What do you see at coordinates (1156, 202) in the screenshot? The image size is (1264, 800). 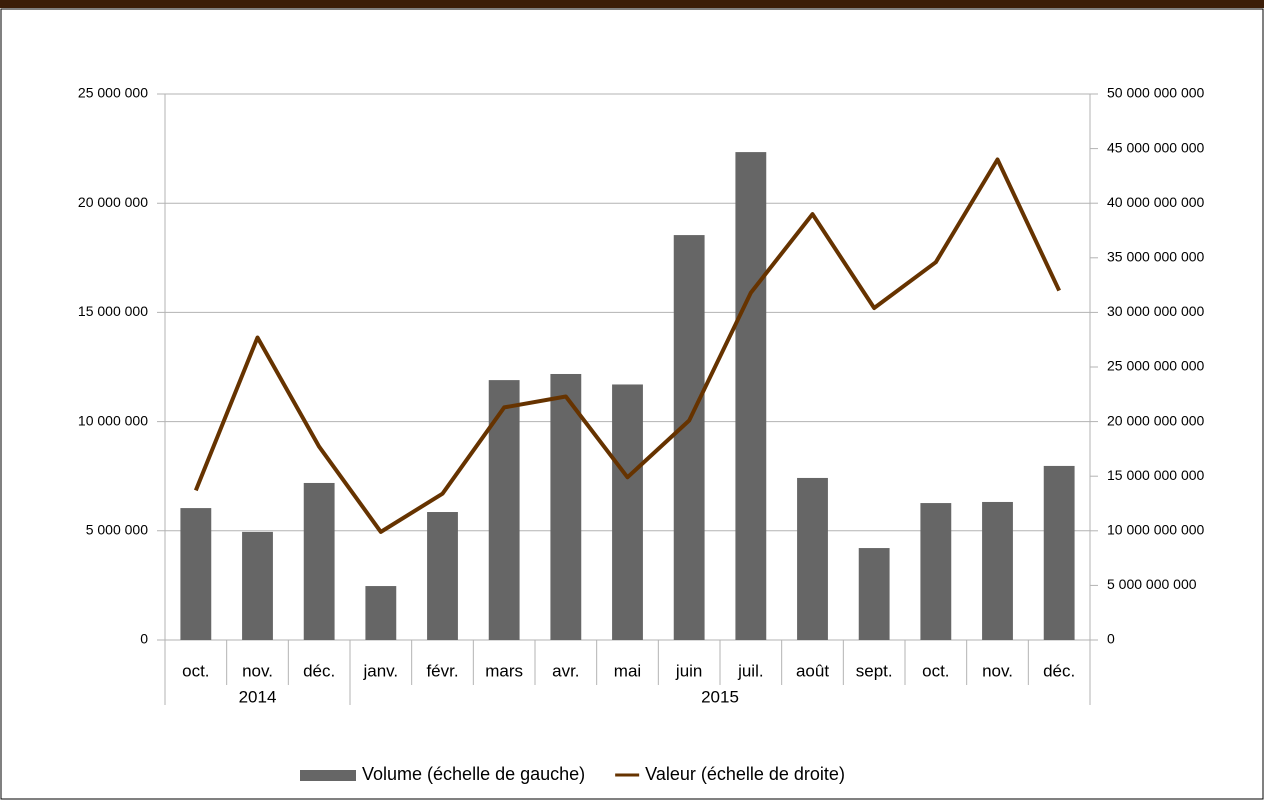 I see `y2-tick-label: 40 000 000 000` at bounding box center [1156, 202].